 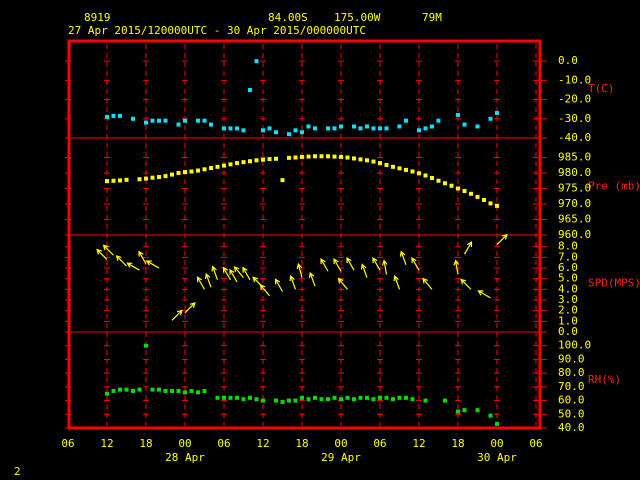 What do you see at coordinates (568, 256) in the screenshot?
I see `y-tick-label: 7.0` at bounding box center [568, 256].